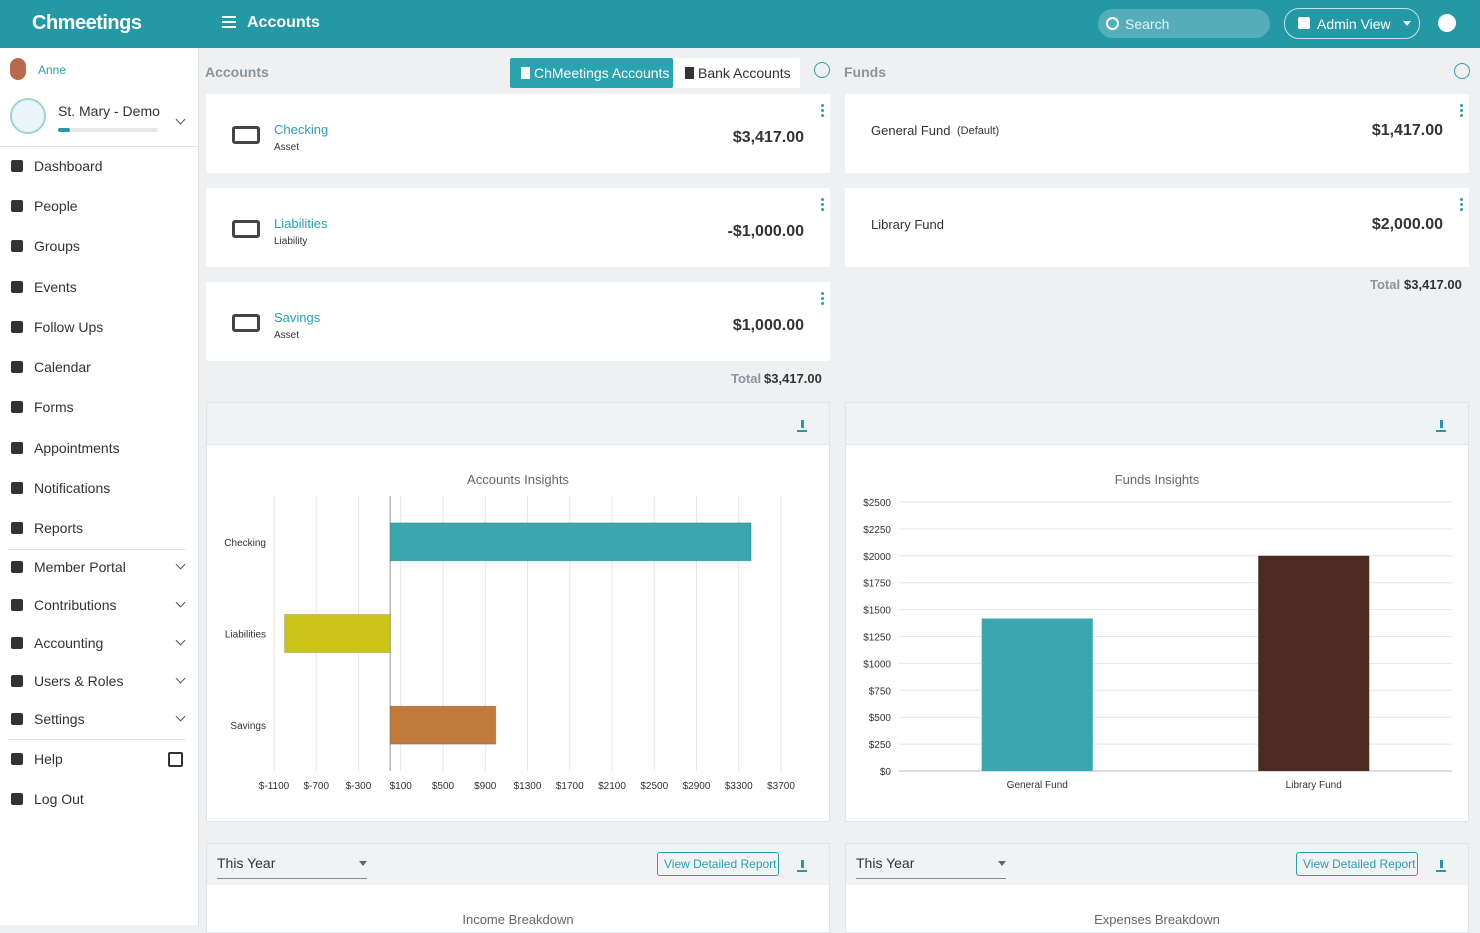  What do you see at coordinates (877, 611) in the screenshot?
I see `y-tick-label: $1500` at bounding box center [877, 611].